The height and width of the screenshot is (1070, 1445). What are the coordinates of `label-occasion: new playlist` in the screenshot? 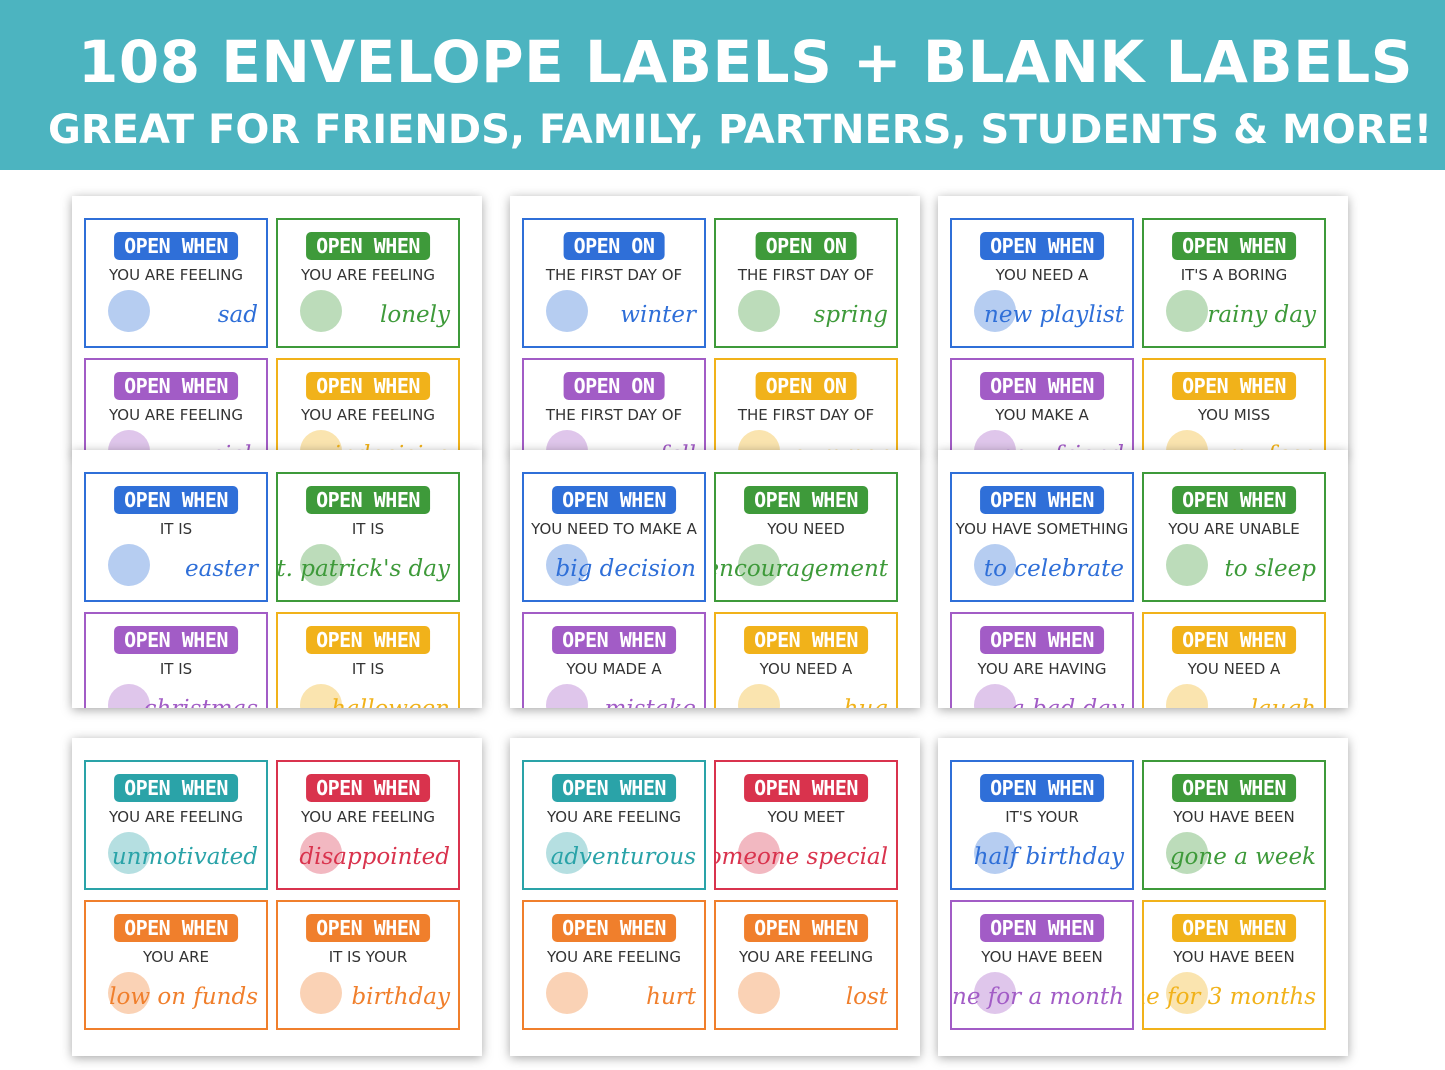 It's located at (1054, 315).